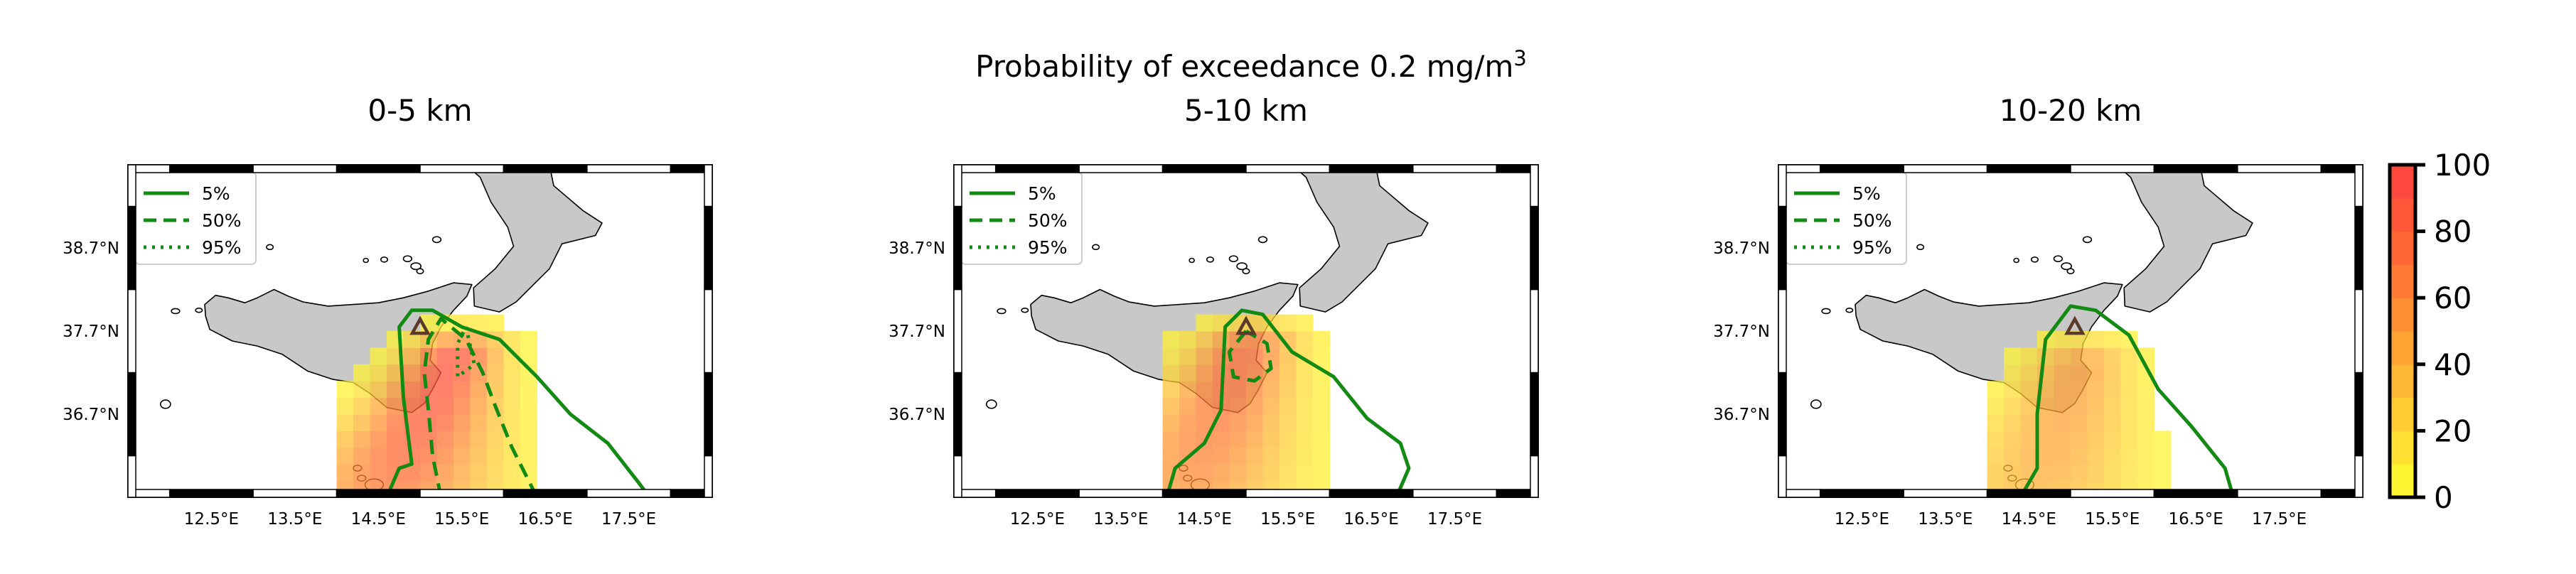 The width and height of the screenshot is (2576, 574). Describe the element at coordinates (917, 248) in the screenshot. I see `lat-tick-label: 38.7°N` at that location.